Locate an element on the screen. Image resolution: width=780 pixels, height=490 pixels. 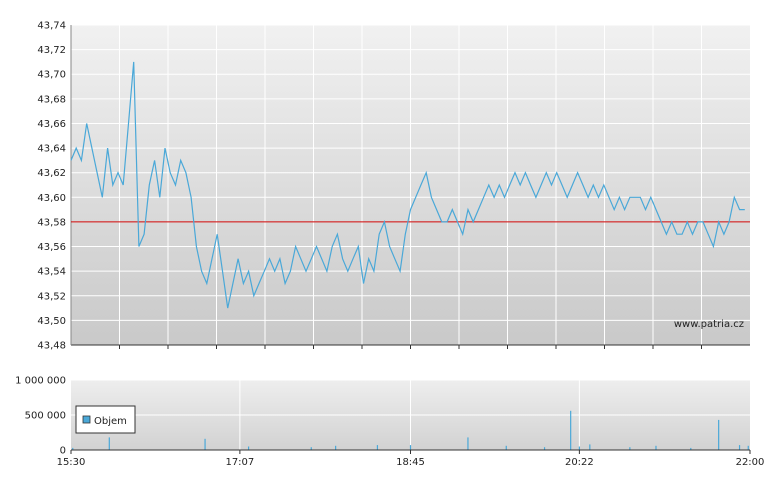
volume-x-tick-label: 22:00 is located at coordinates (750, 462).